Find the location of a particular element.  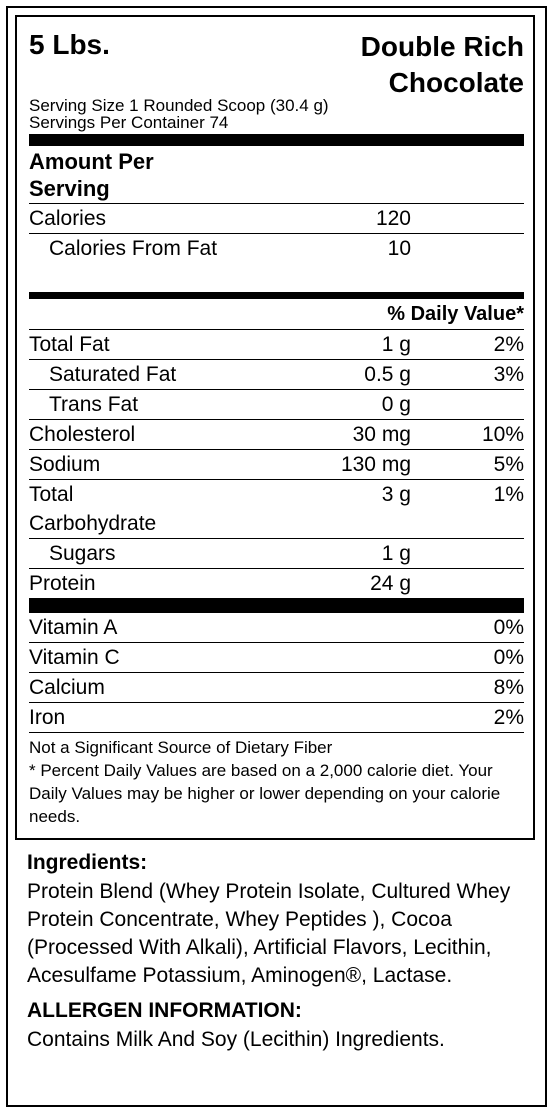

flavor-line-1: Double Rich is located at coordinates (442, 46).